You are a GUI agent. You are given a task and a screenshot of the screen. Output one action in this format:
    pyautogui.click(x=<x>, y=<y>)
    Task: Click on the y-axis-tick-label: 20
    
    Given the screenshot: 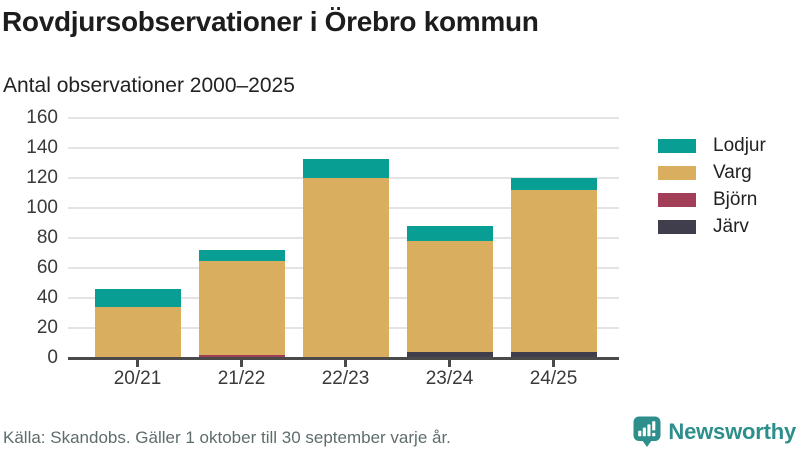 What is the action you would take?
    pyautogui.click(x=47, y=327)
    